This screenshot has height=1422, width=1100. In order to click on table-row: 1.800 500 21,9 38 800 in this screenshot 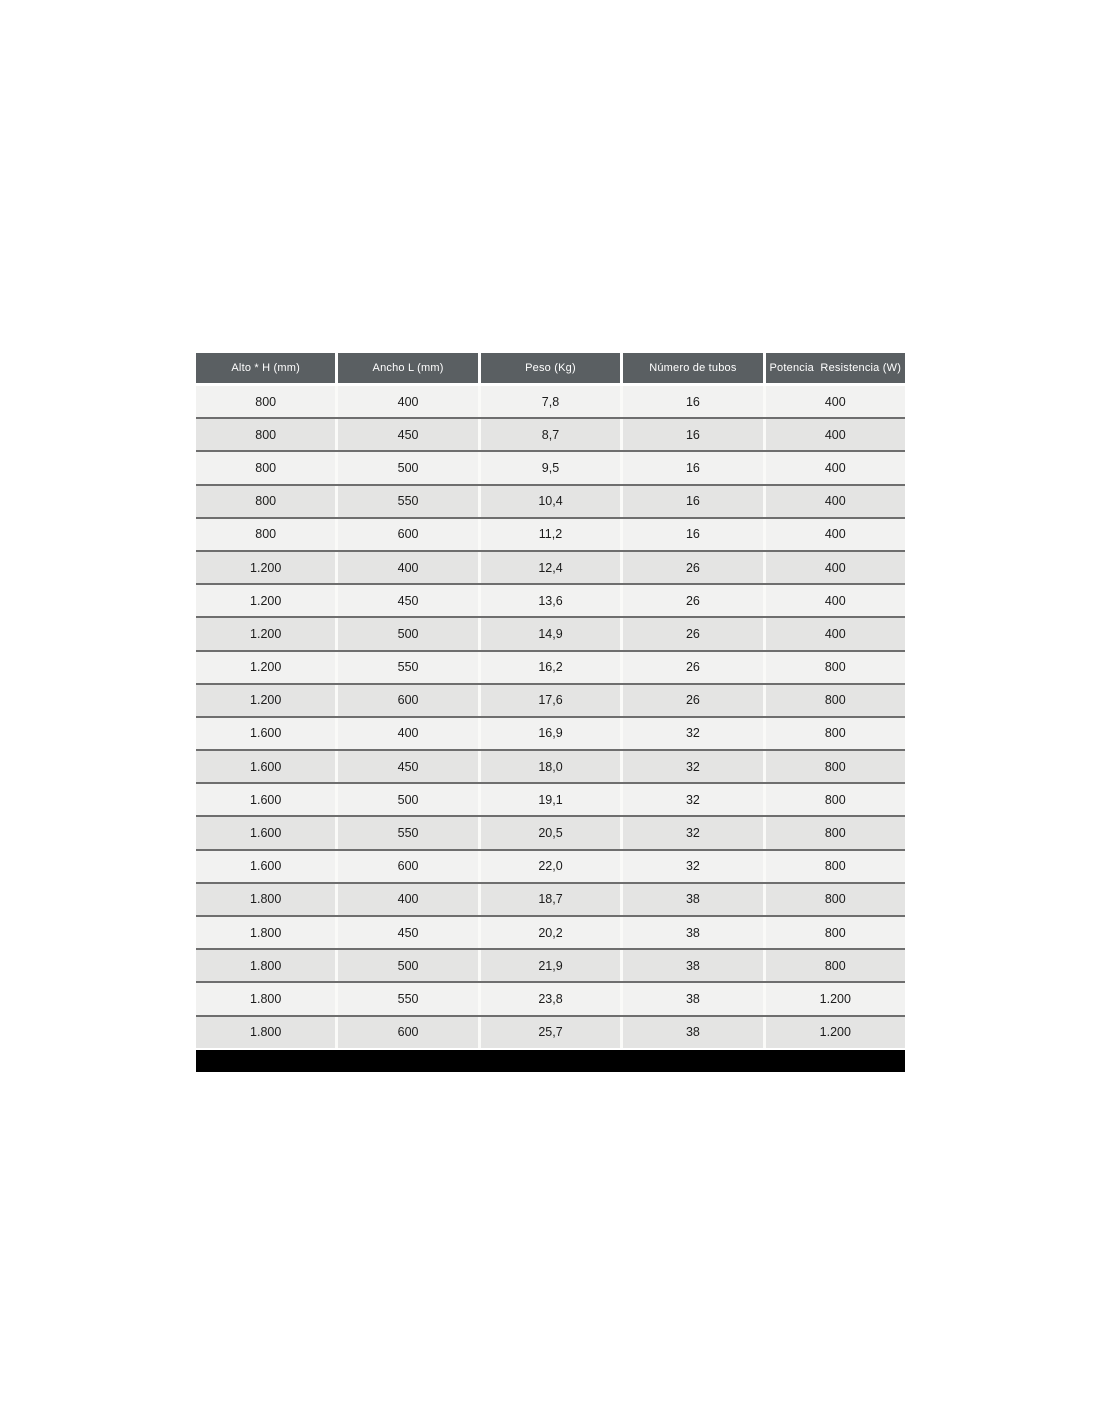, I will do `click(550, 965)`.